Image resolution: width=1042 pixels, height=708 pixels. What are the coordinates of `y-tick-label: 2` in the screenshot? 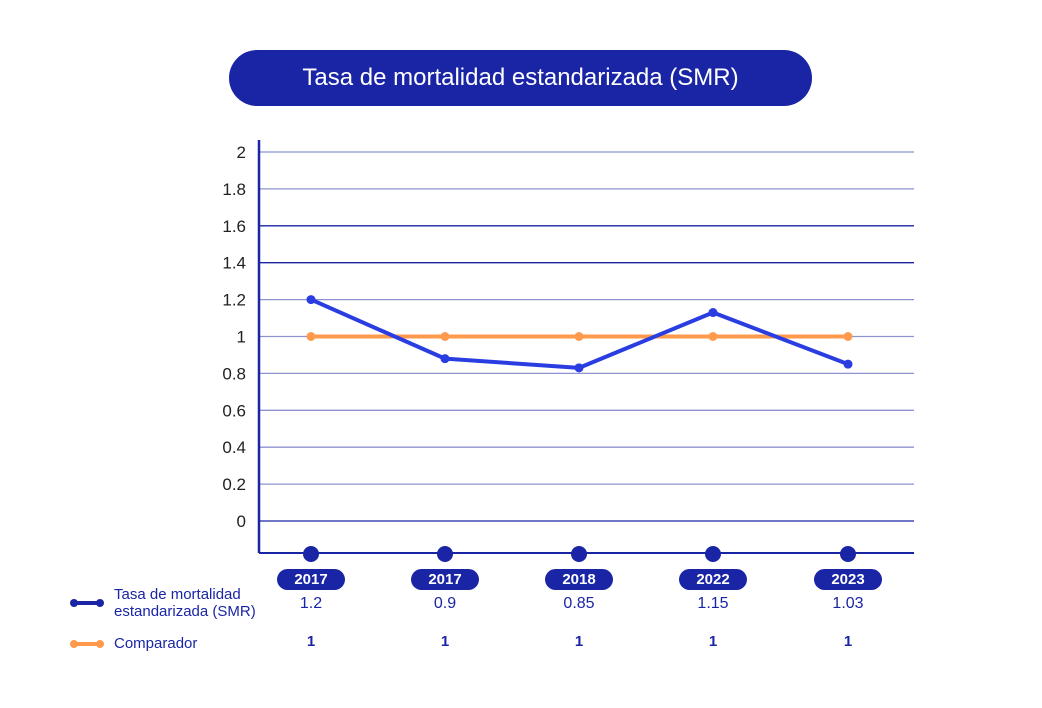 It's located at (241, 152).